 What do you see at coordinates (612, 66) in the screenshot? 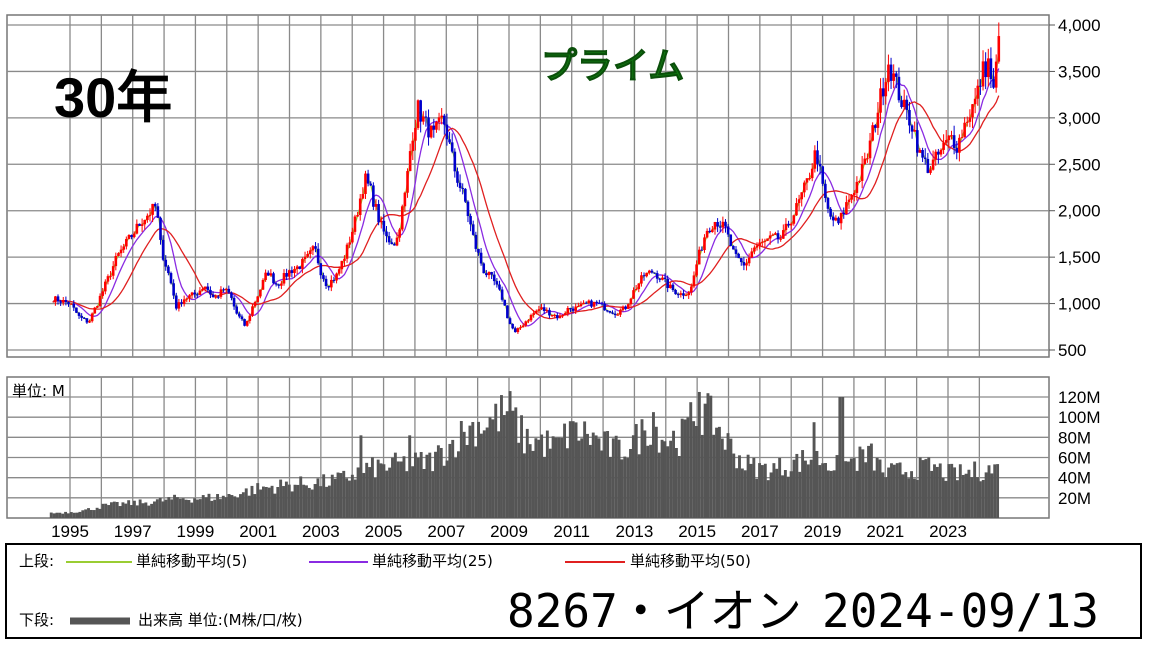
I see `market-label: プライム` at bounding box center [612, 66].